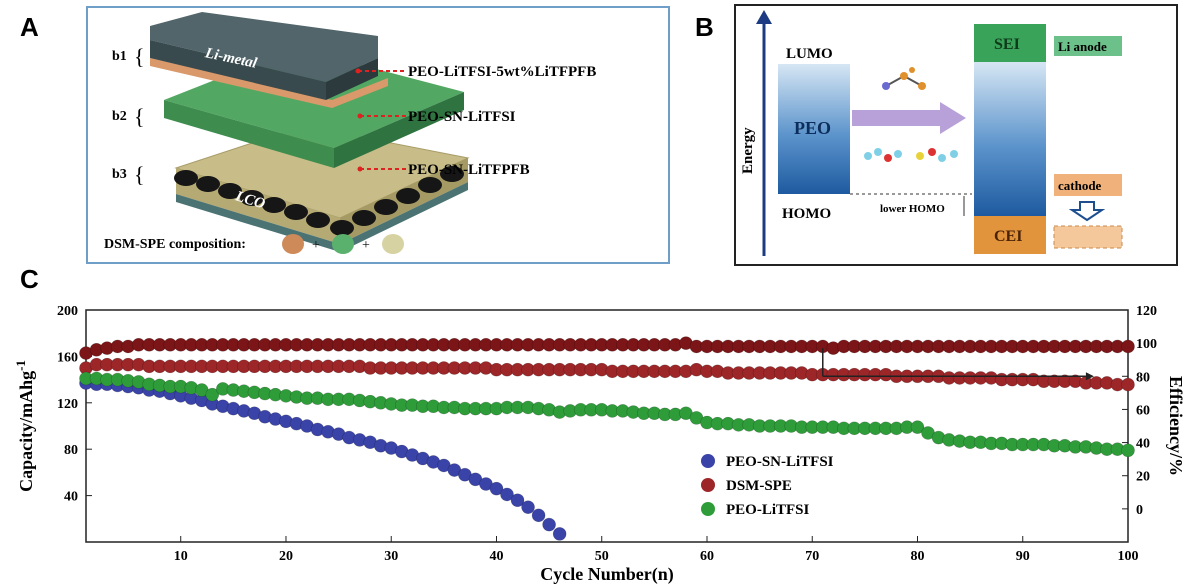 The height and width of the screenshot is (584, 1190). I want to click on energy-axis-arrow, so click(764, 17).